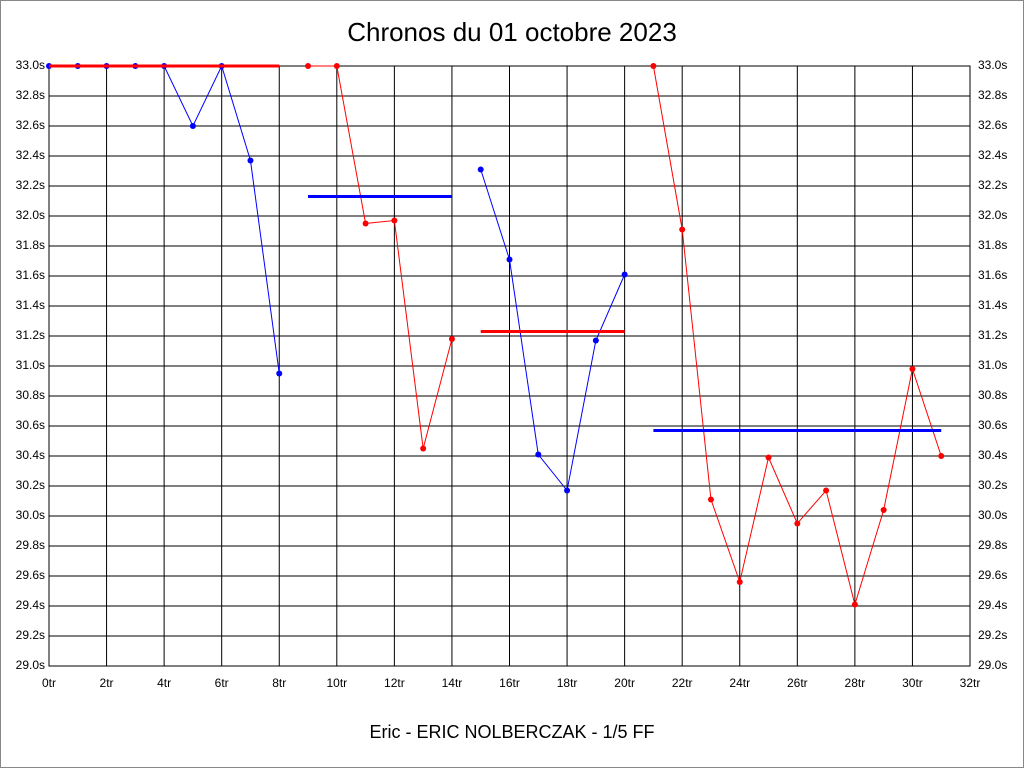 This screenshot has height=768, width=1024. What do you see at coordinates (855, 683) in the screenshot?
I see `x-tick-label: 28tr` at bounding box center [855, 683].